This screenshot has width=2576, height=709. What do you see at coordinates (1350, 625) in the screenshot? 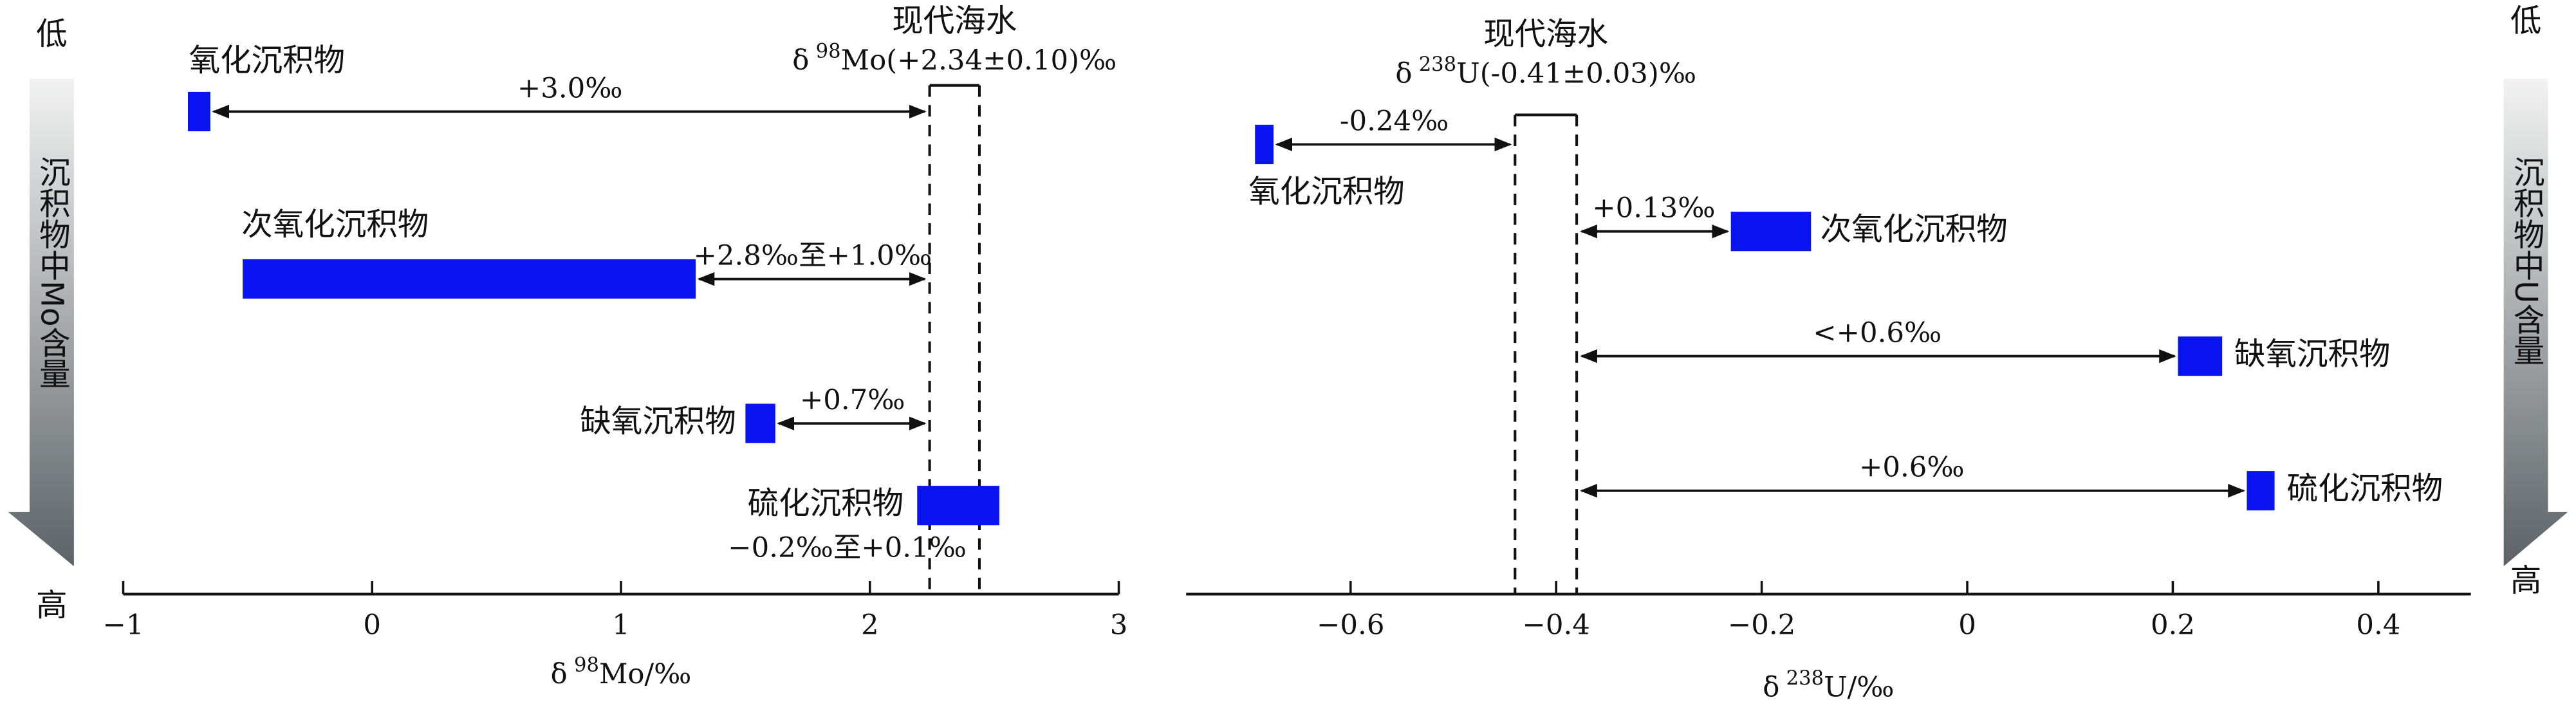
I see `x-tick-label: −0.6` at bounding box center [1350, 625].